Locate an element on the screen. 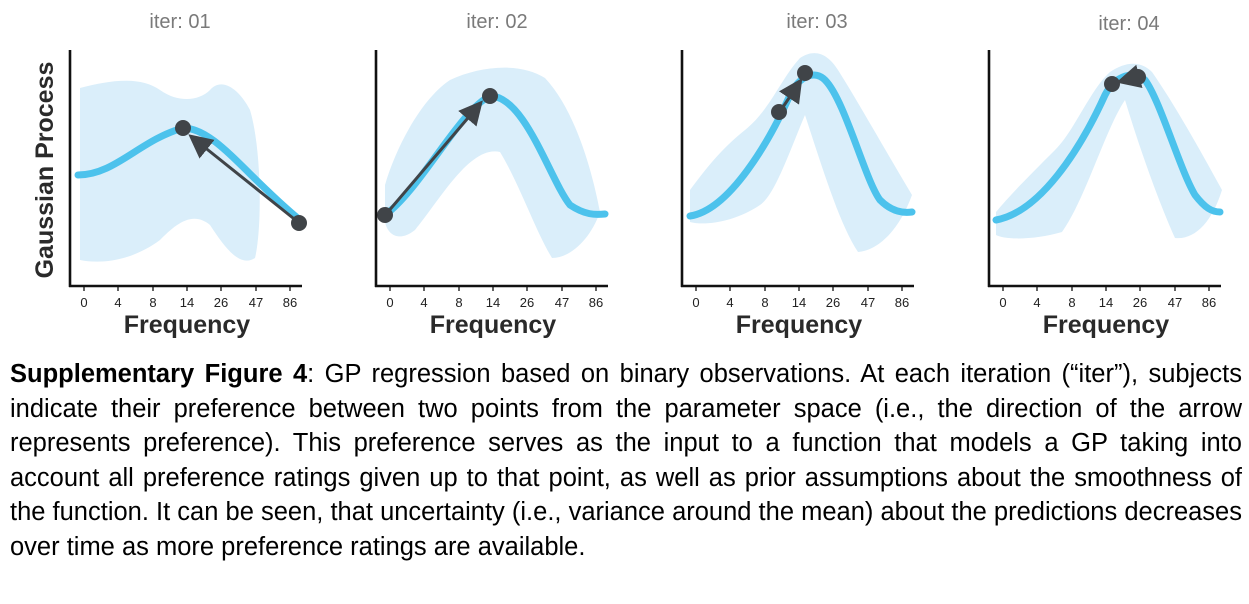 Image resolution: width=1249 pixels, height=604 pixels. caption-label: Supplementary Figure 4 is located at coordinates (159, 374).